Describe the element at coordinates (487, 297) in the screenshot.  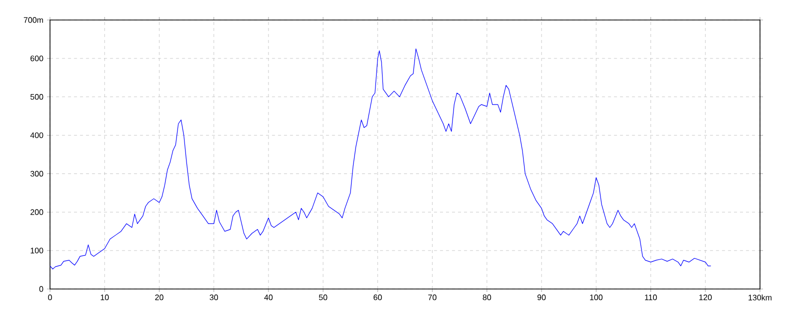
I see `x-tick-label: 80` at that location.